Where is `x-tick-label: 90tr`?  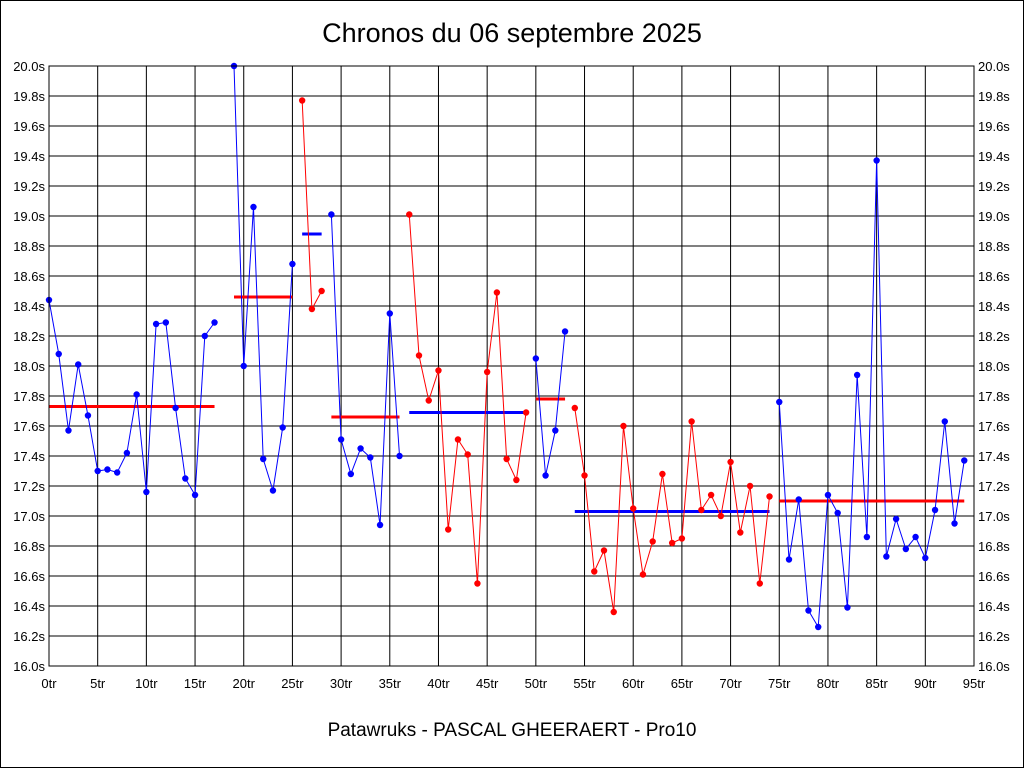
x-tick-label: 90tr is located at coordinates (925, 683).